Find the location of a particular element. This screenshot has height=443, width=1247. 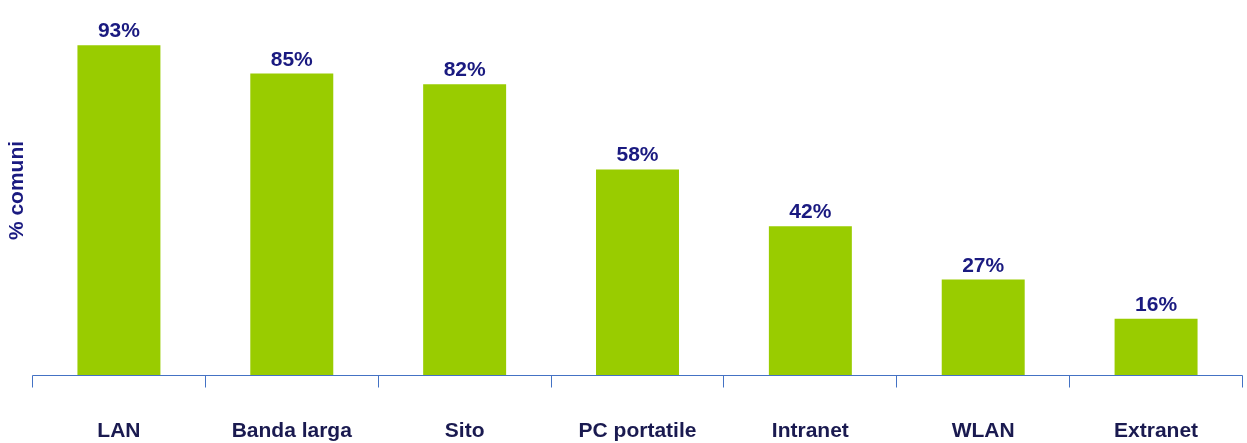

x-tick-label: PC portatile is located at coordinates (637, 429).